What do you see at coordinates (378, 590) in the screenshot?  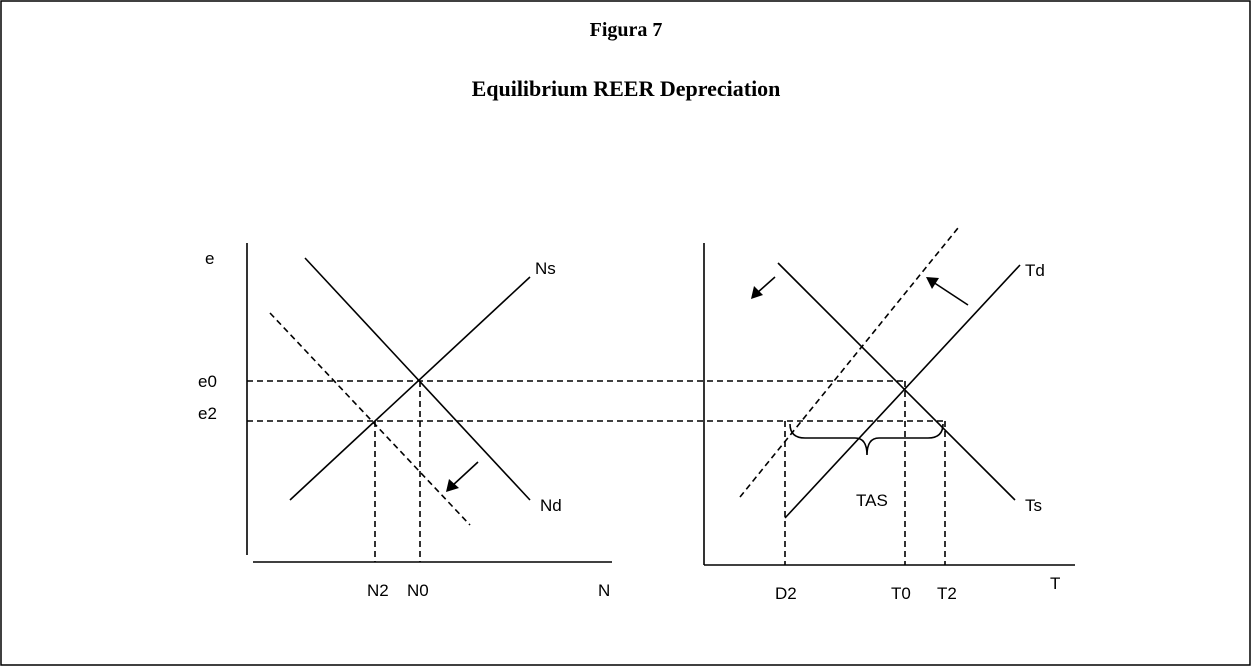 I see `x-label: N2` at bounding box center [378, 590].